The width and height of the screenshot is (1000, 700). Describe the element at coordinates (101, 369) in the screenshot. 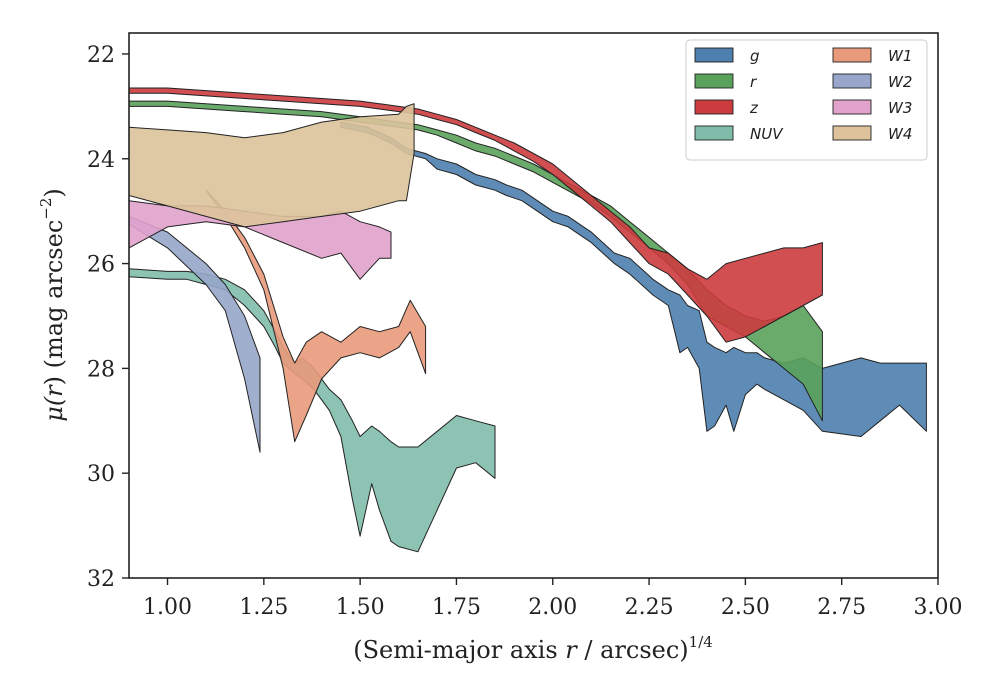

I see `y-tick-label: 28` at that location.